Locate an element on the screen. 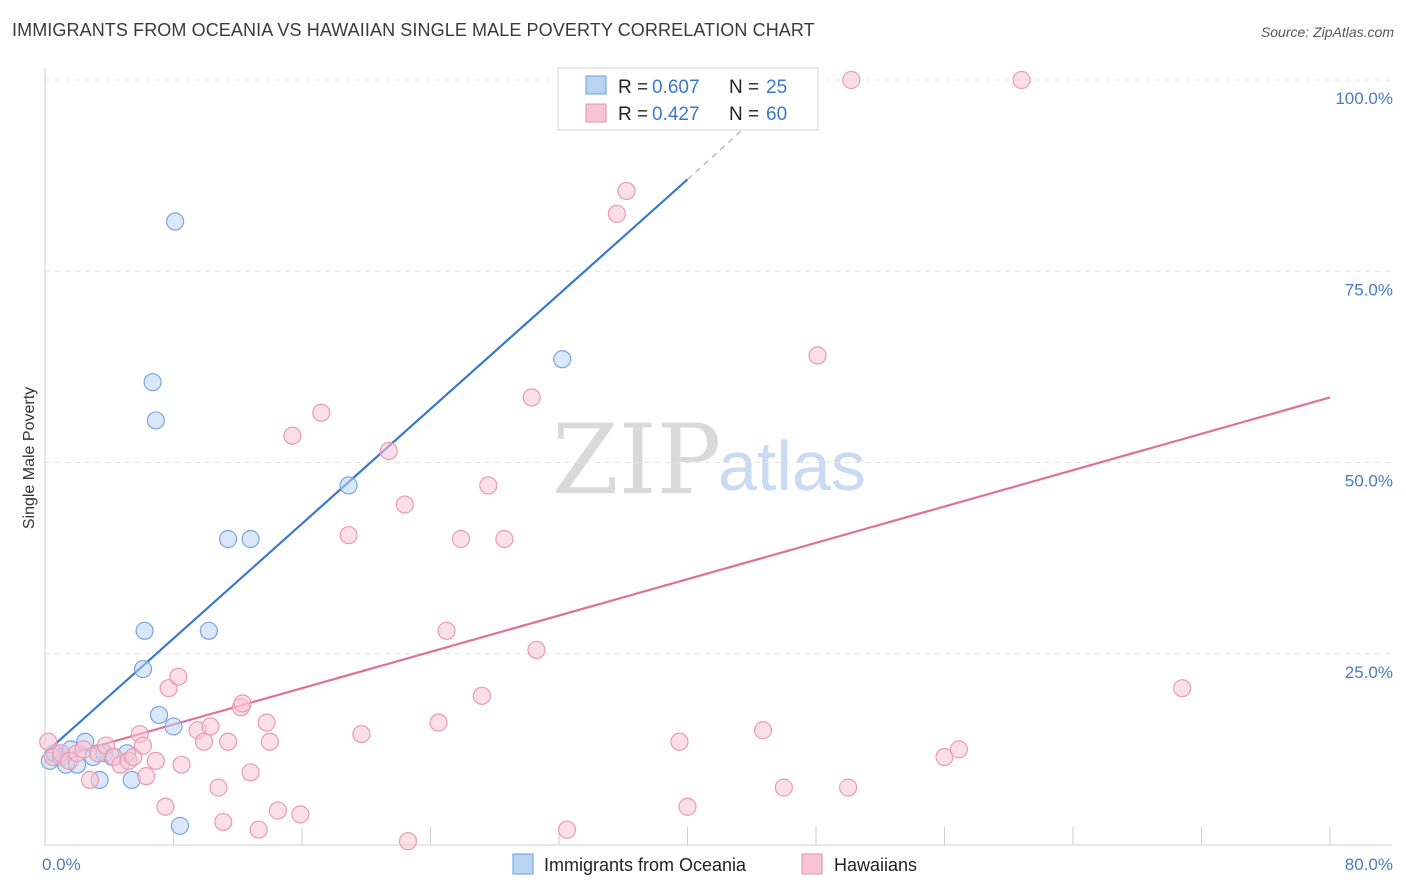 The width and height of the screenshot is (1406, 892). correlation-legend: R = 0.607 N = 25 R = 0.427 N = 60 is located at coordinates (688, 99).